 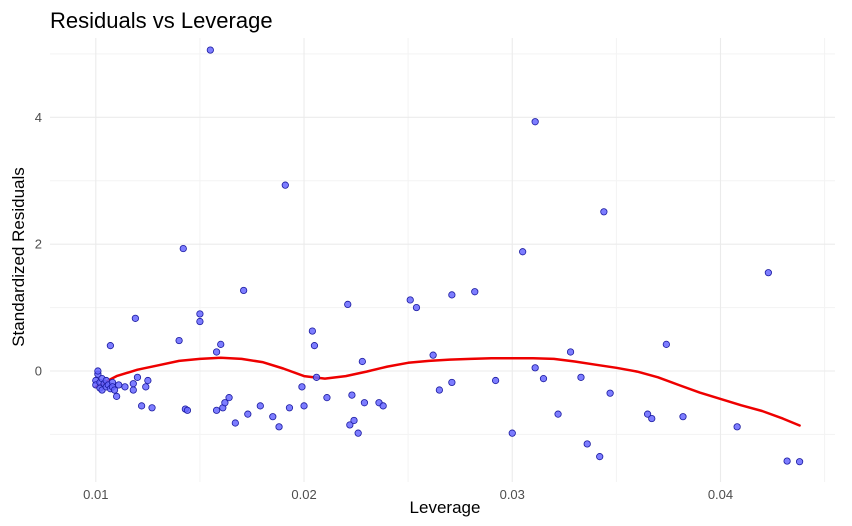 What do you see at coordinates (512, 494) in the screenshot?
I see `x-tick-label: 0.03` at bounding box center [512, 494].